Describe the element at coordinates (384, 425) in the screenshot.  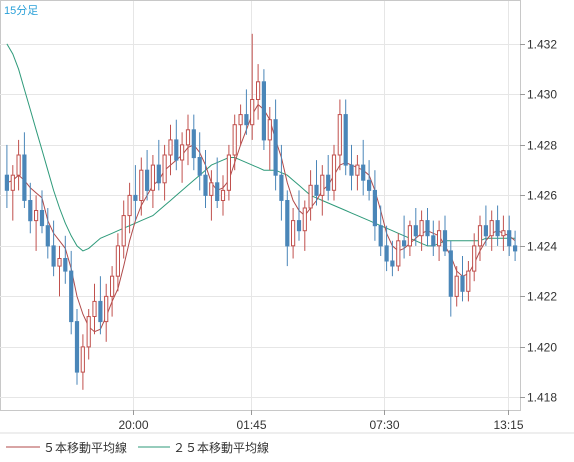
I see `x-tick-label-2: 07:30` at that location.